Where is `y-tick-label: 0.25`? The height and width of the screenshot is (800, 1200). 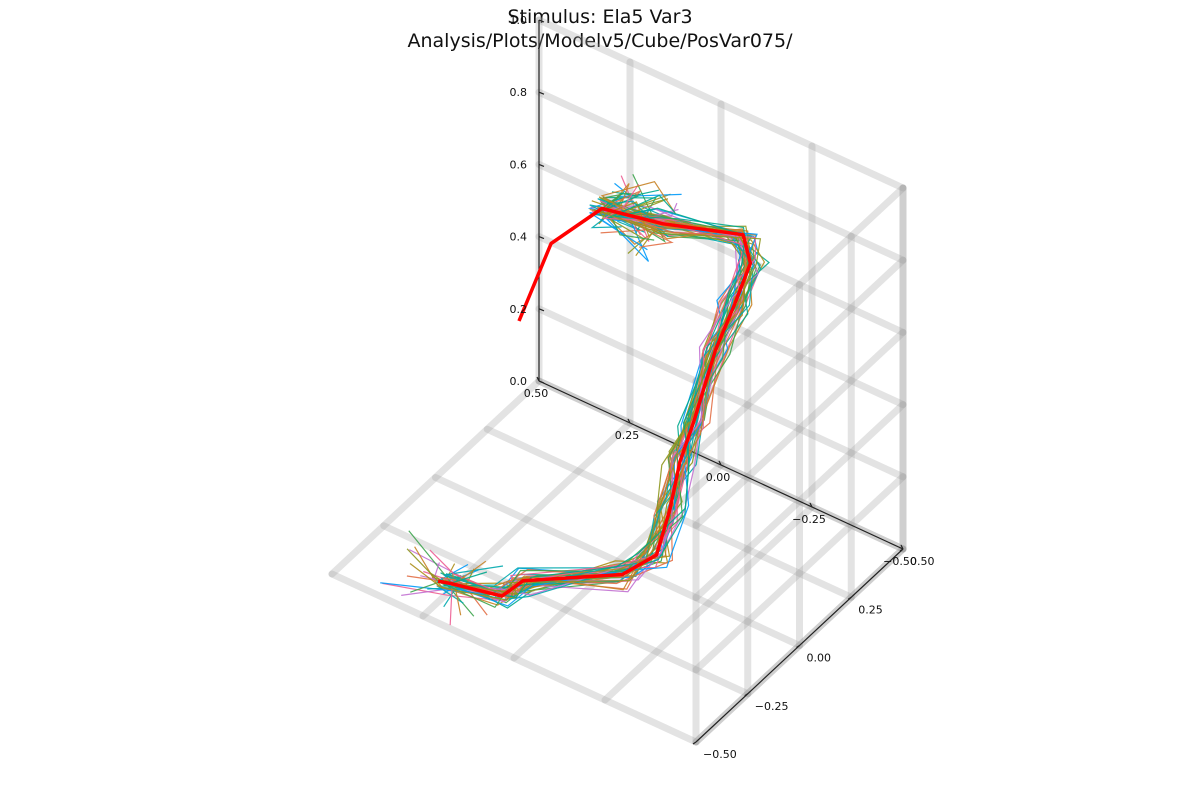 y-tick-label: 0.25 is located at coordinates (870, 609).